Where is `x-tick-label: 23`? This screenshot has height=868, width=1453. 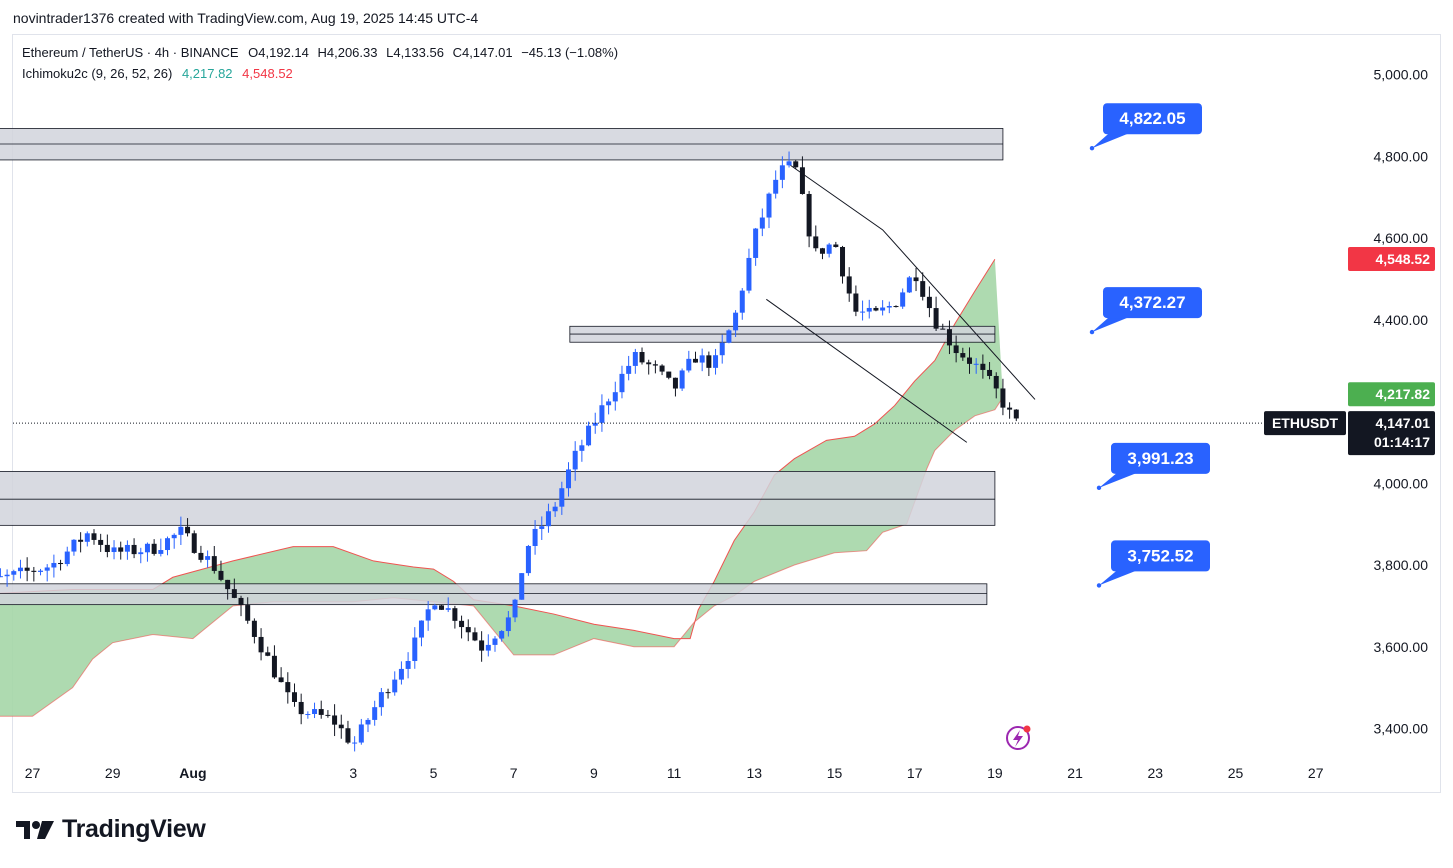 x-tick-label: 23 is located at coordinates (1156, 773).